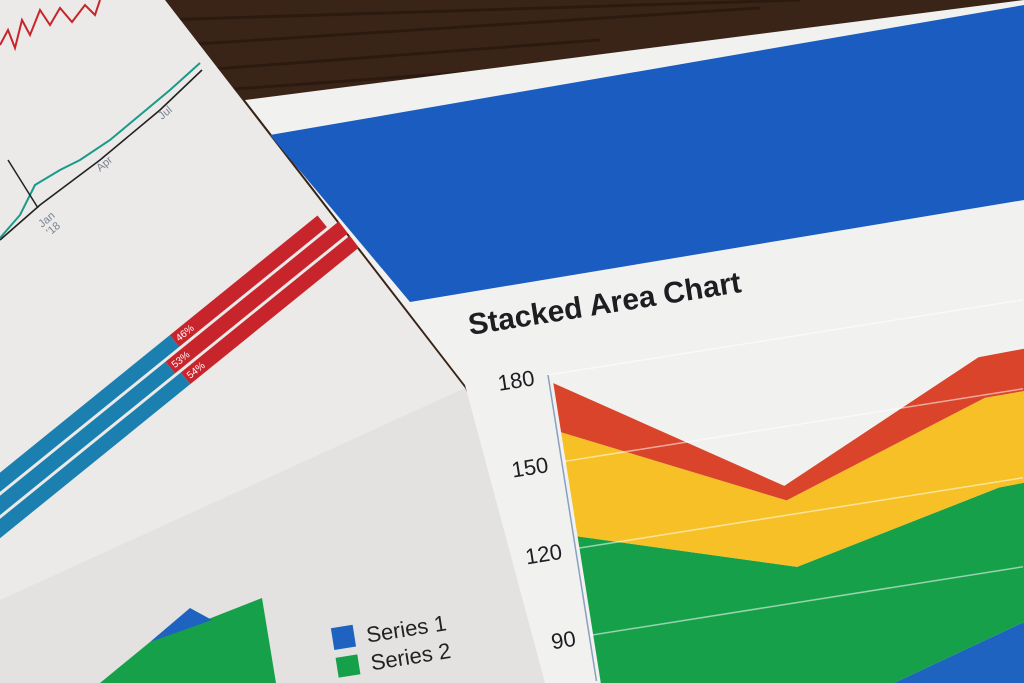  Describe the element at coordinates (50, 26) in the screenshot. I see `red-price-line` at that location.